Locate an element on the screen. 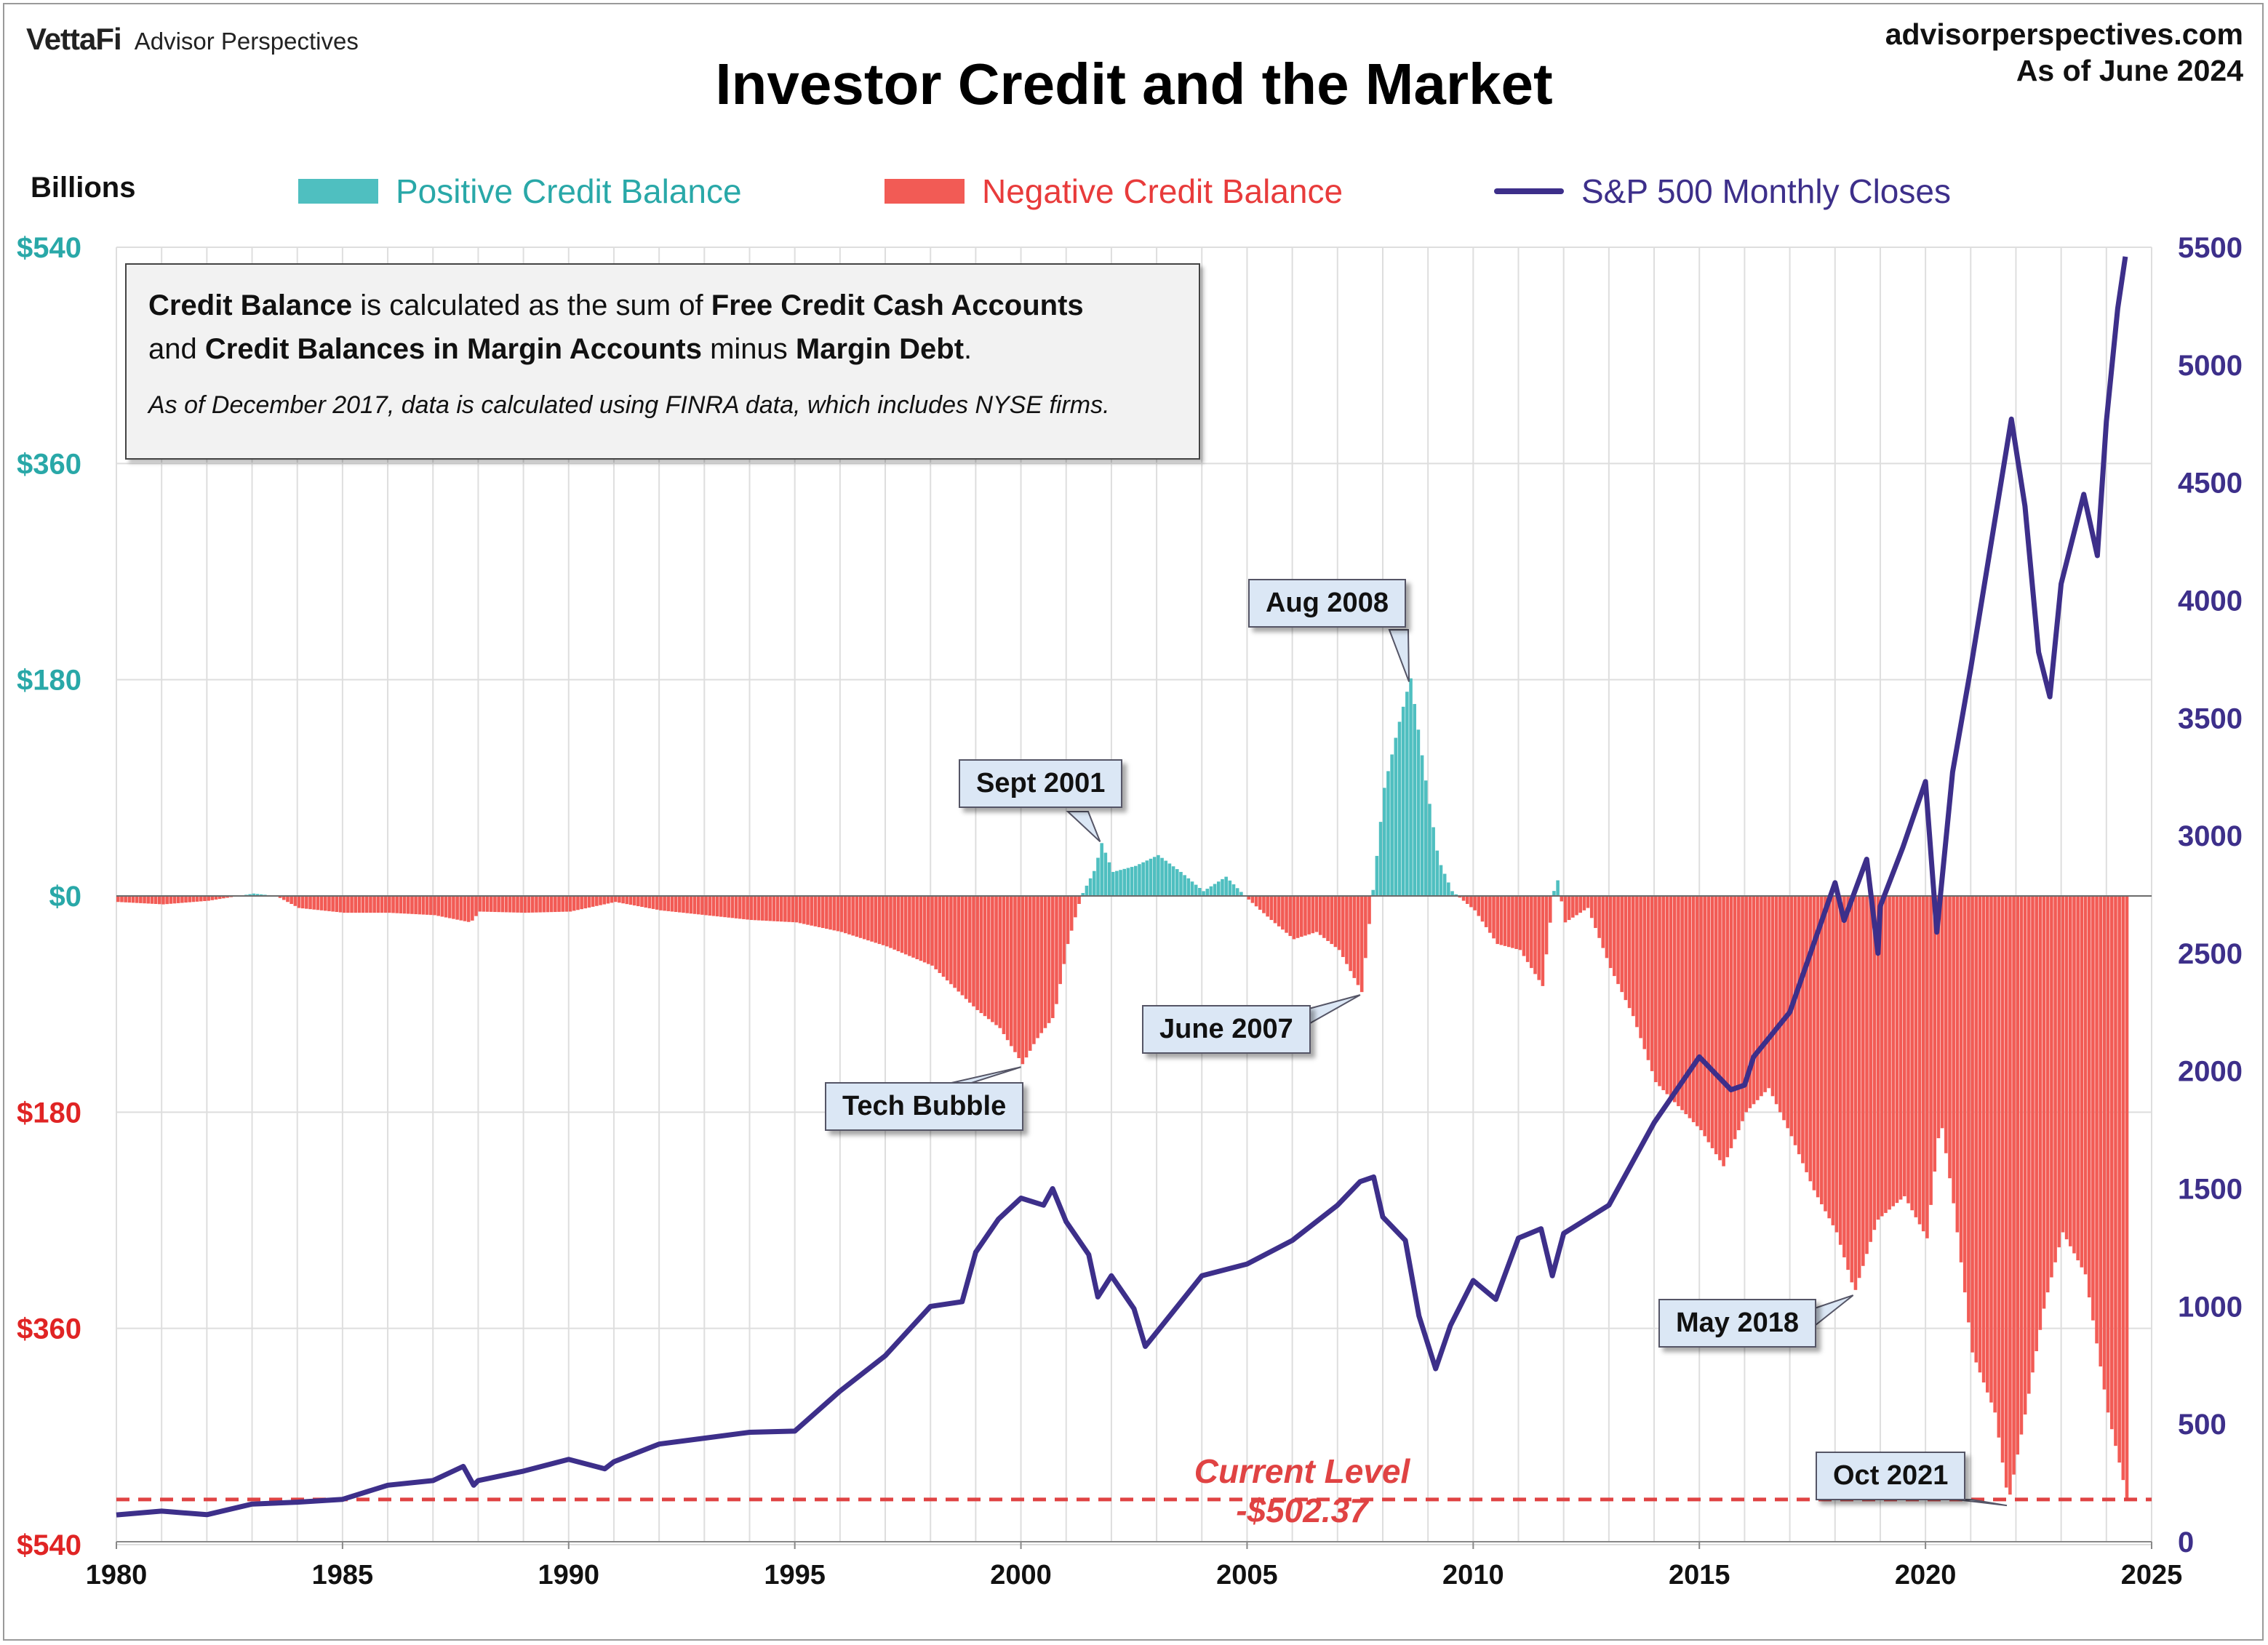 Image resolution: width=2268 pixels, height=1645 pixels. x-tick-label: 2010 is located at coordinates (1473, 1575).